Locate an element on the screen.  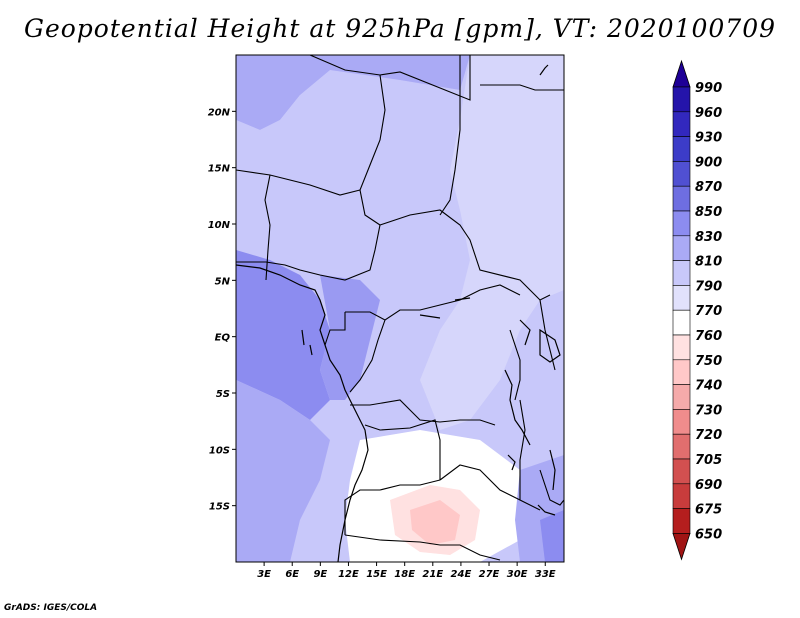
lon-tick-label: 12E is located at coordinates (348, 574).